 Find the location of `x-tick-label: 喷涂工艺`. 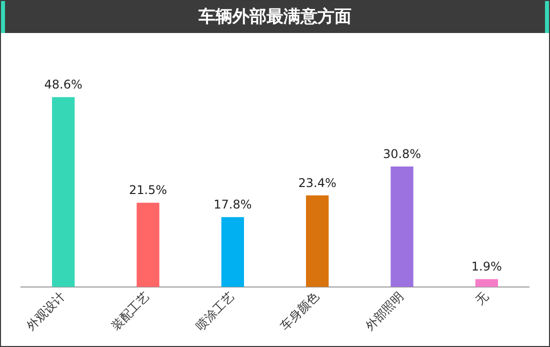

x-tick-label: 喷涂工艺 is located at coordinates (215, 311).